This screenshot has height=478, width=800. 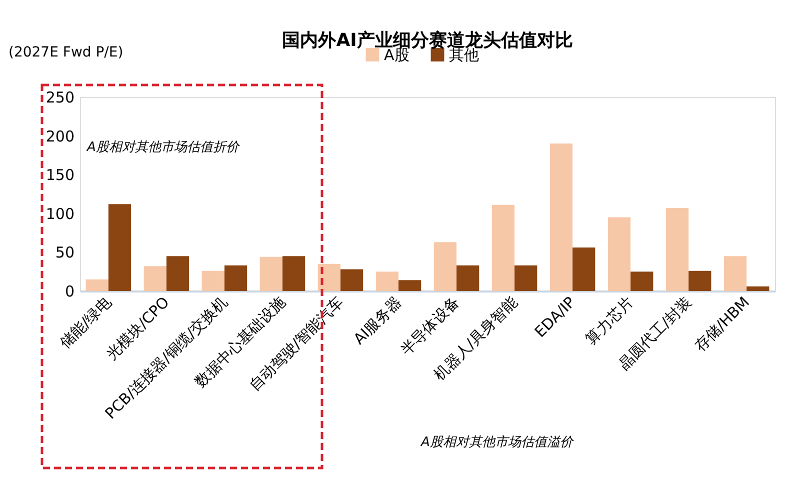 What do you see at coordinates (497, 442) in the screenshot?
I see `text: A股相对其他市场估值溢价` at bounding box center [497, 442].